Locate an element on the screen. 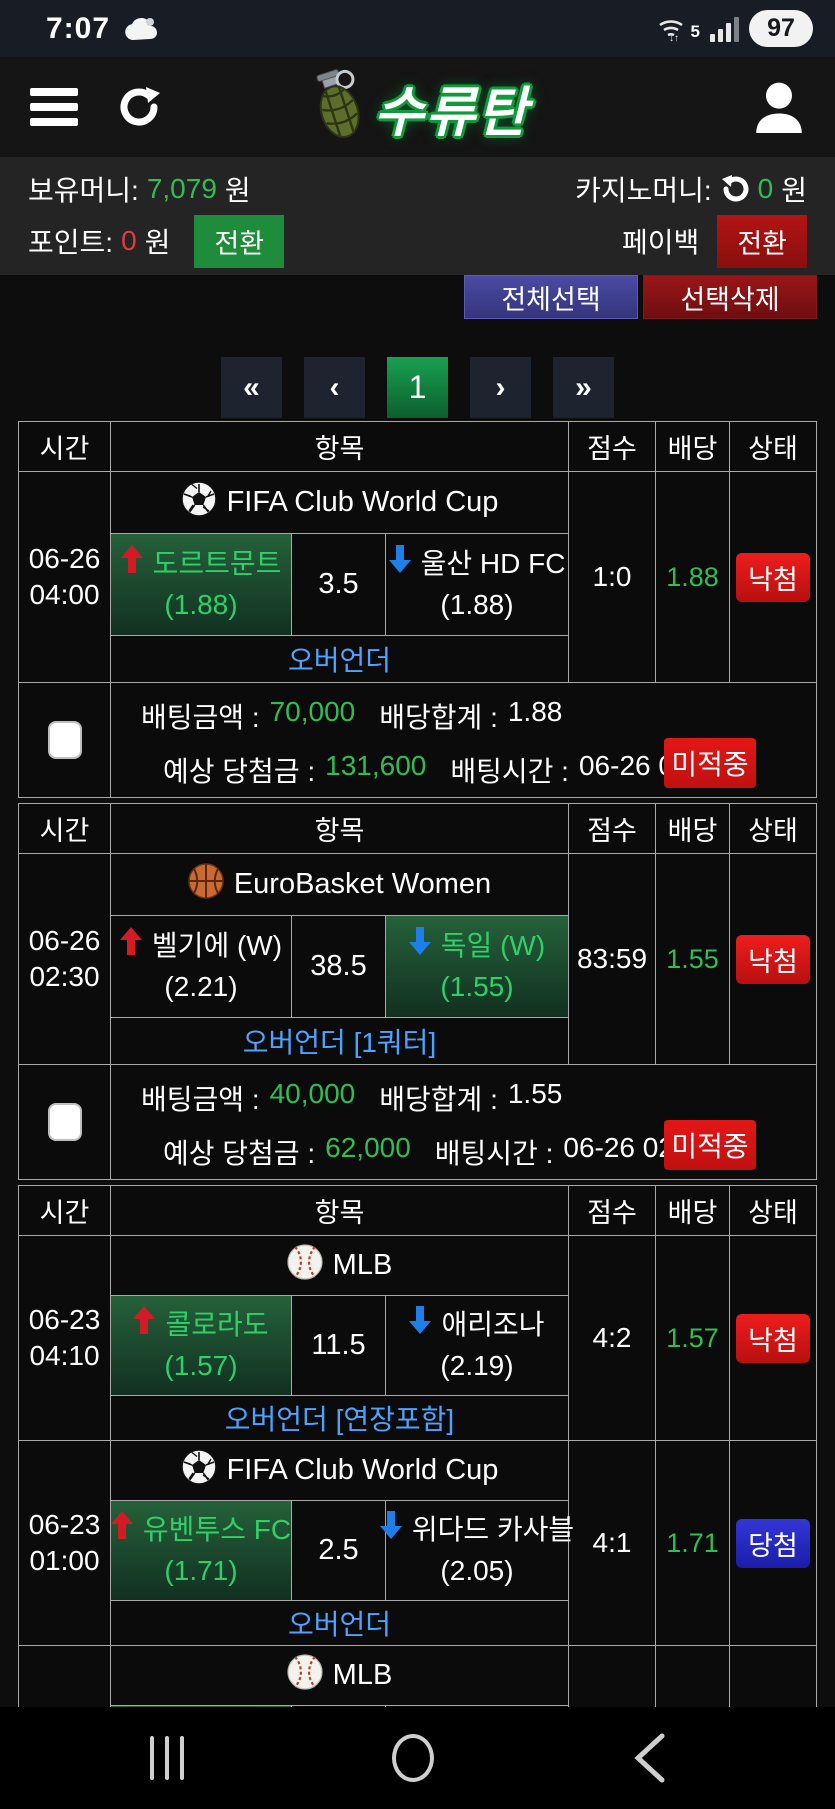  odds-cell: 1.57 is located at coordinates (693, 1338).